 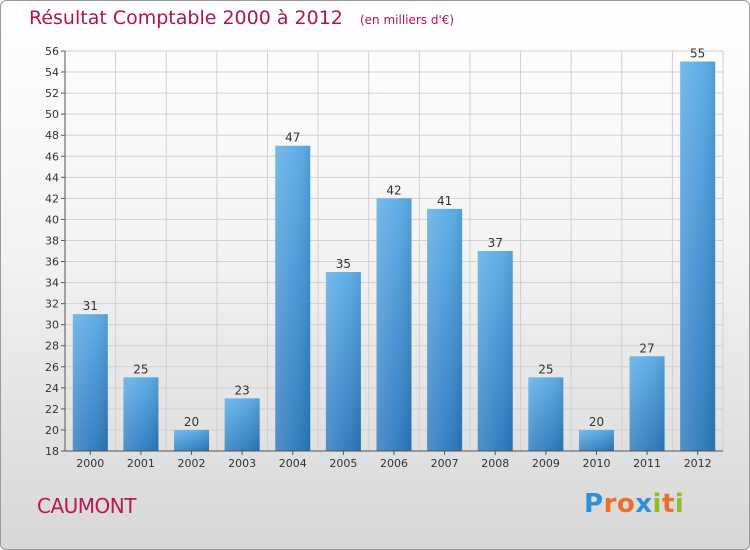 What do you see at coordinates (698, 463) in the screenshot?
I see `x-tick-label: 2012` at bounding box center [698, 463].